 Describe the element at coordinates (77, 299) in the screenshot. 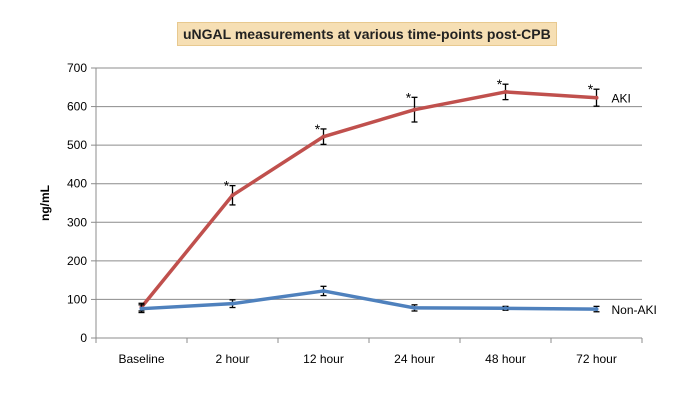

I see `y-tick-label: 100` at that location.